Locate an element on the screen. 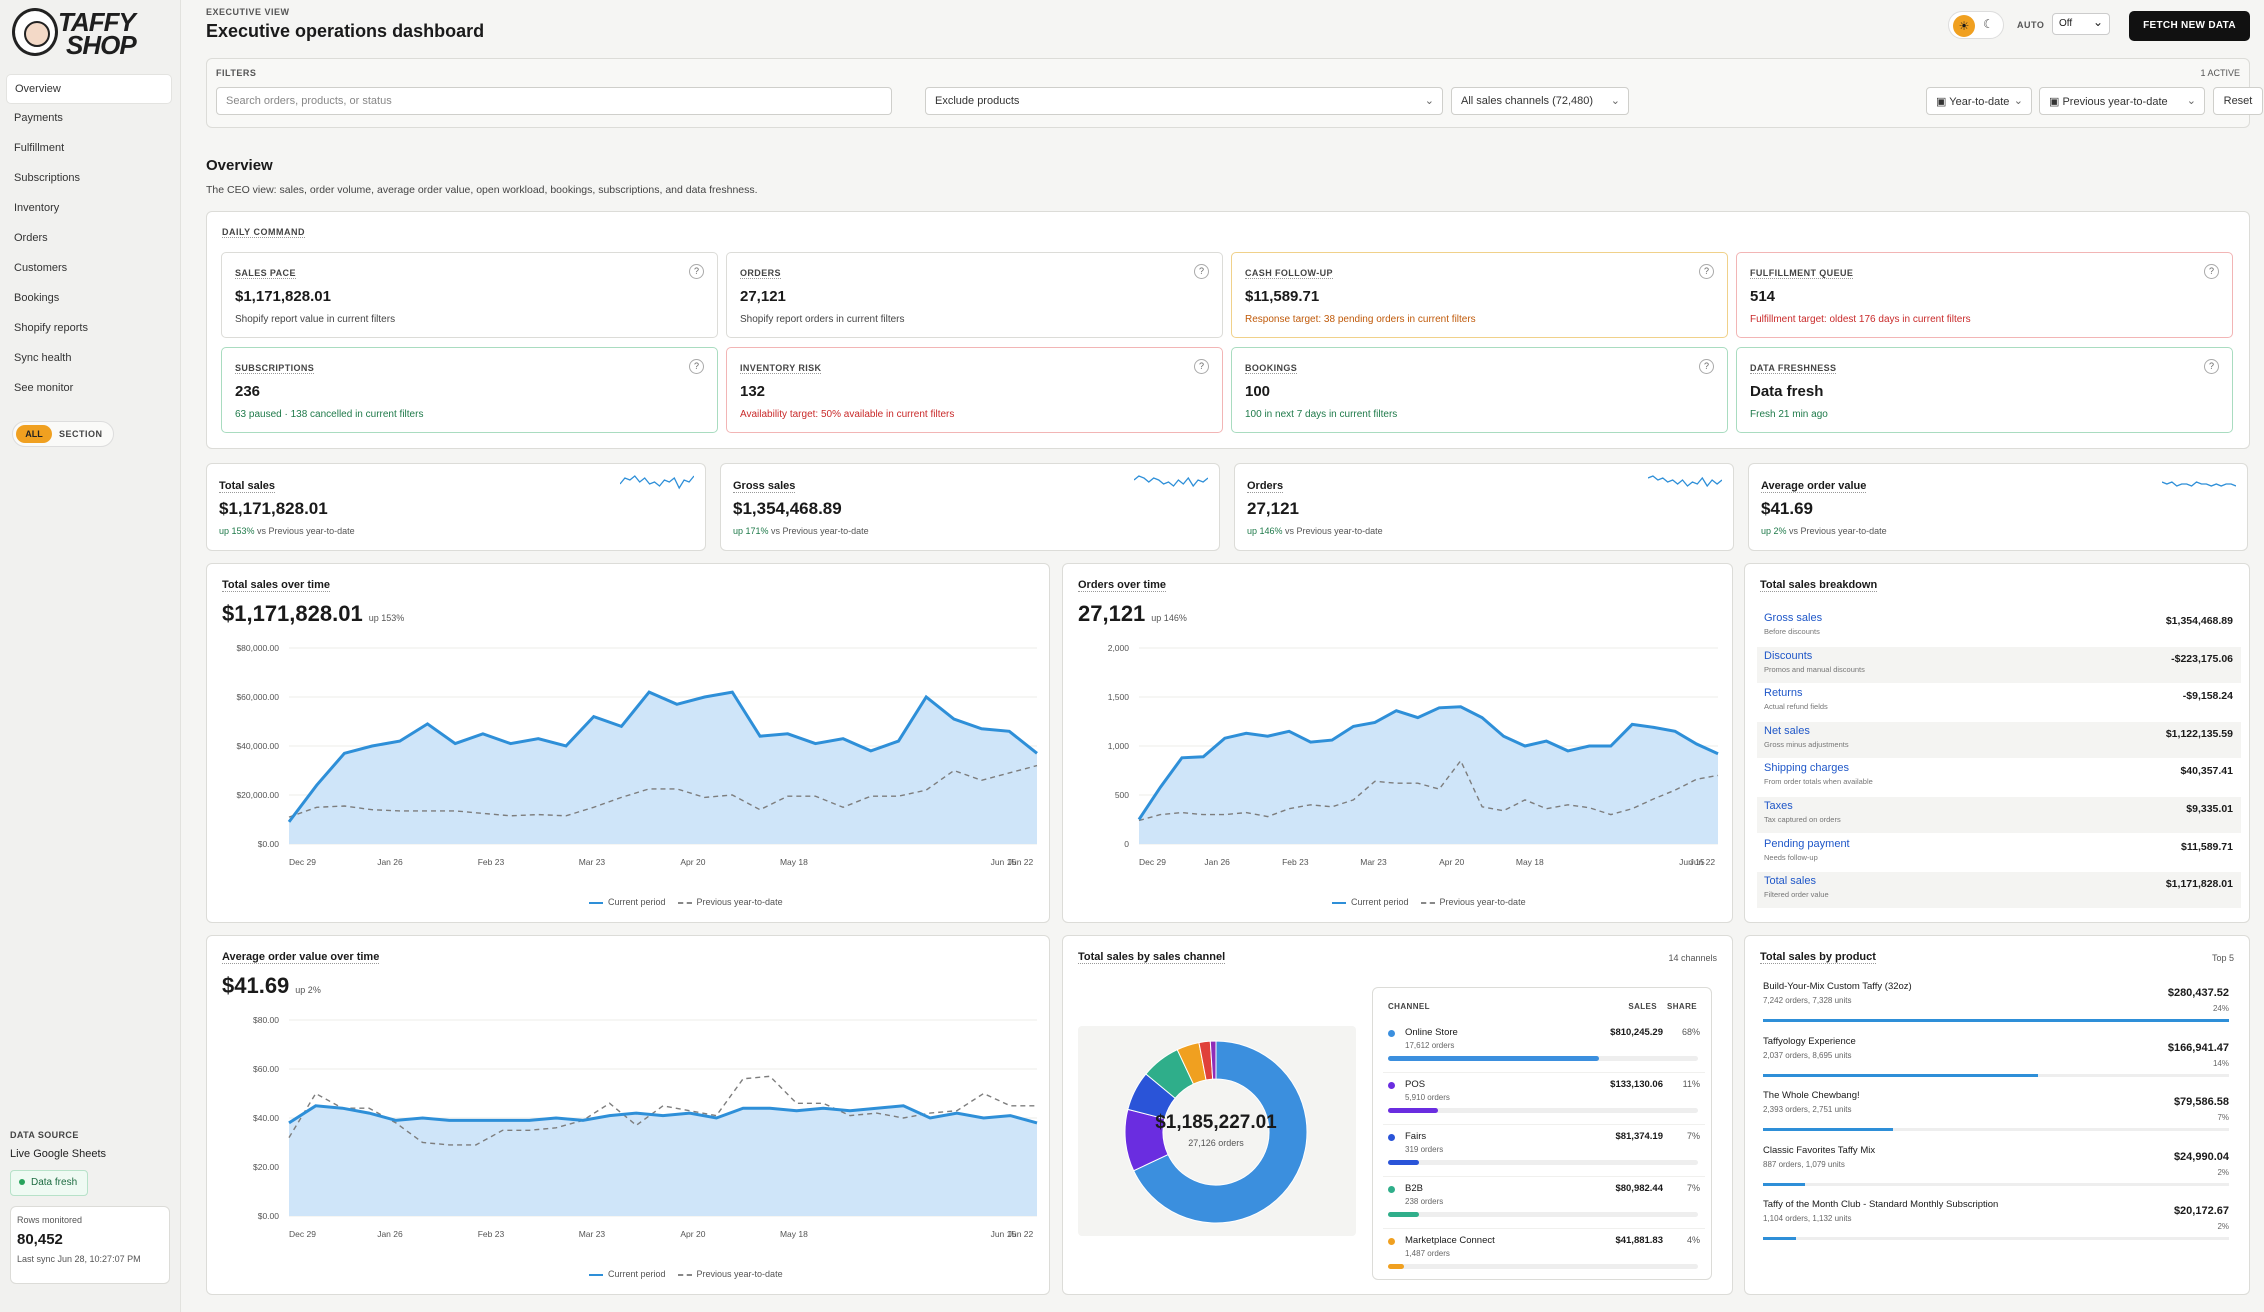  kpi-note: Fresh 21 min ago is located at coordinates (1789, 414).